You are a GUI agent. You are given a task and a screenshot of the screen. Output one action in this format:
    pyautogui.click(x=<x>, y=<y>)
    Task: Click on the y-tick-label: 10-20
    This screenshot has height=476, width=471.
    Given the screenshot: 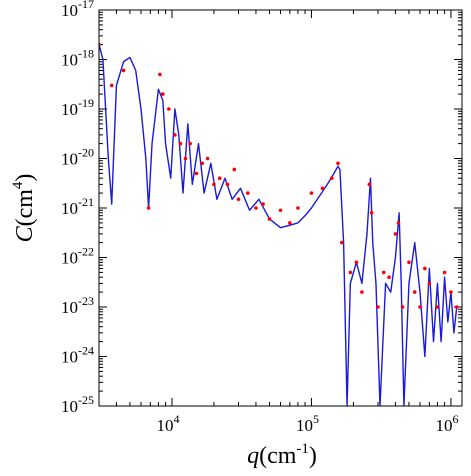 What is the action you would take?
    pyautogui.click(x=77, y=157)
    